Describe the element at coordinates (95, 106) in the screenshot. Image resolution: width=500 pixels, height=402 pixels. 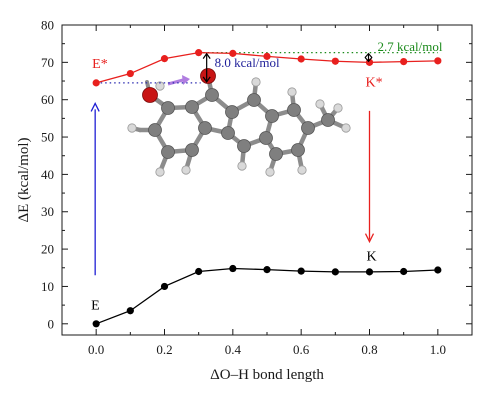
I see `absorption-arrow-head` at that location.